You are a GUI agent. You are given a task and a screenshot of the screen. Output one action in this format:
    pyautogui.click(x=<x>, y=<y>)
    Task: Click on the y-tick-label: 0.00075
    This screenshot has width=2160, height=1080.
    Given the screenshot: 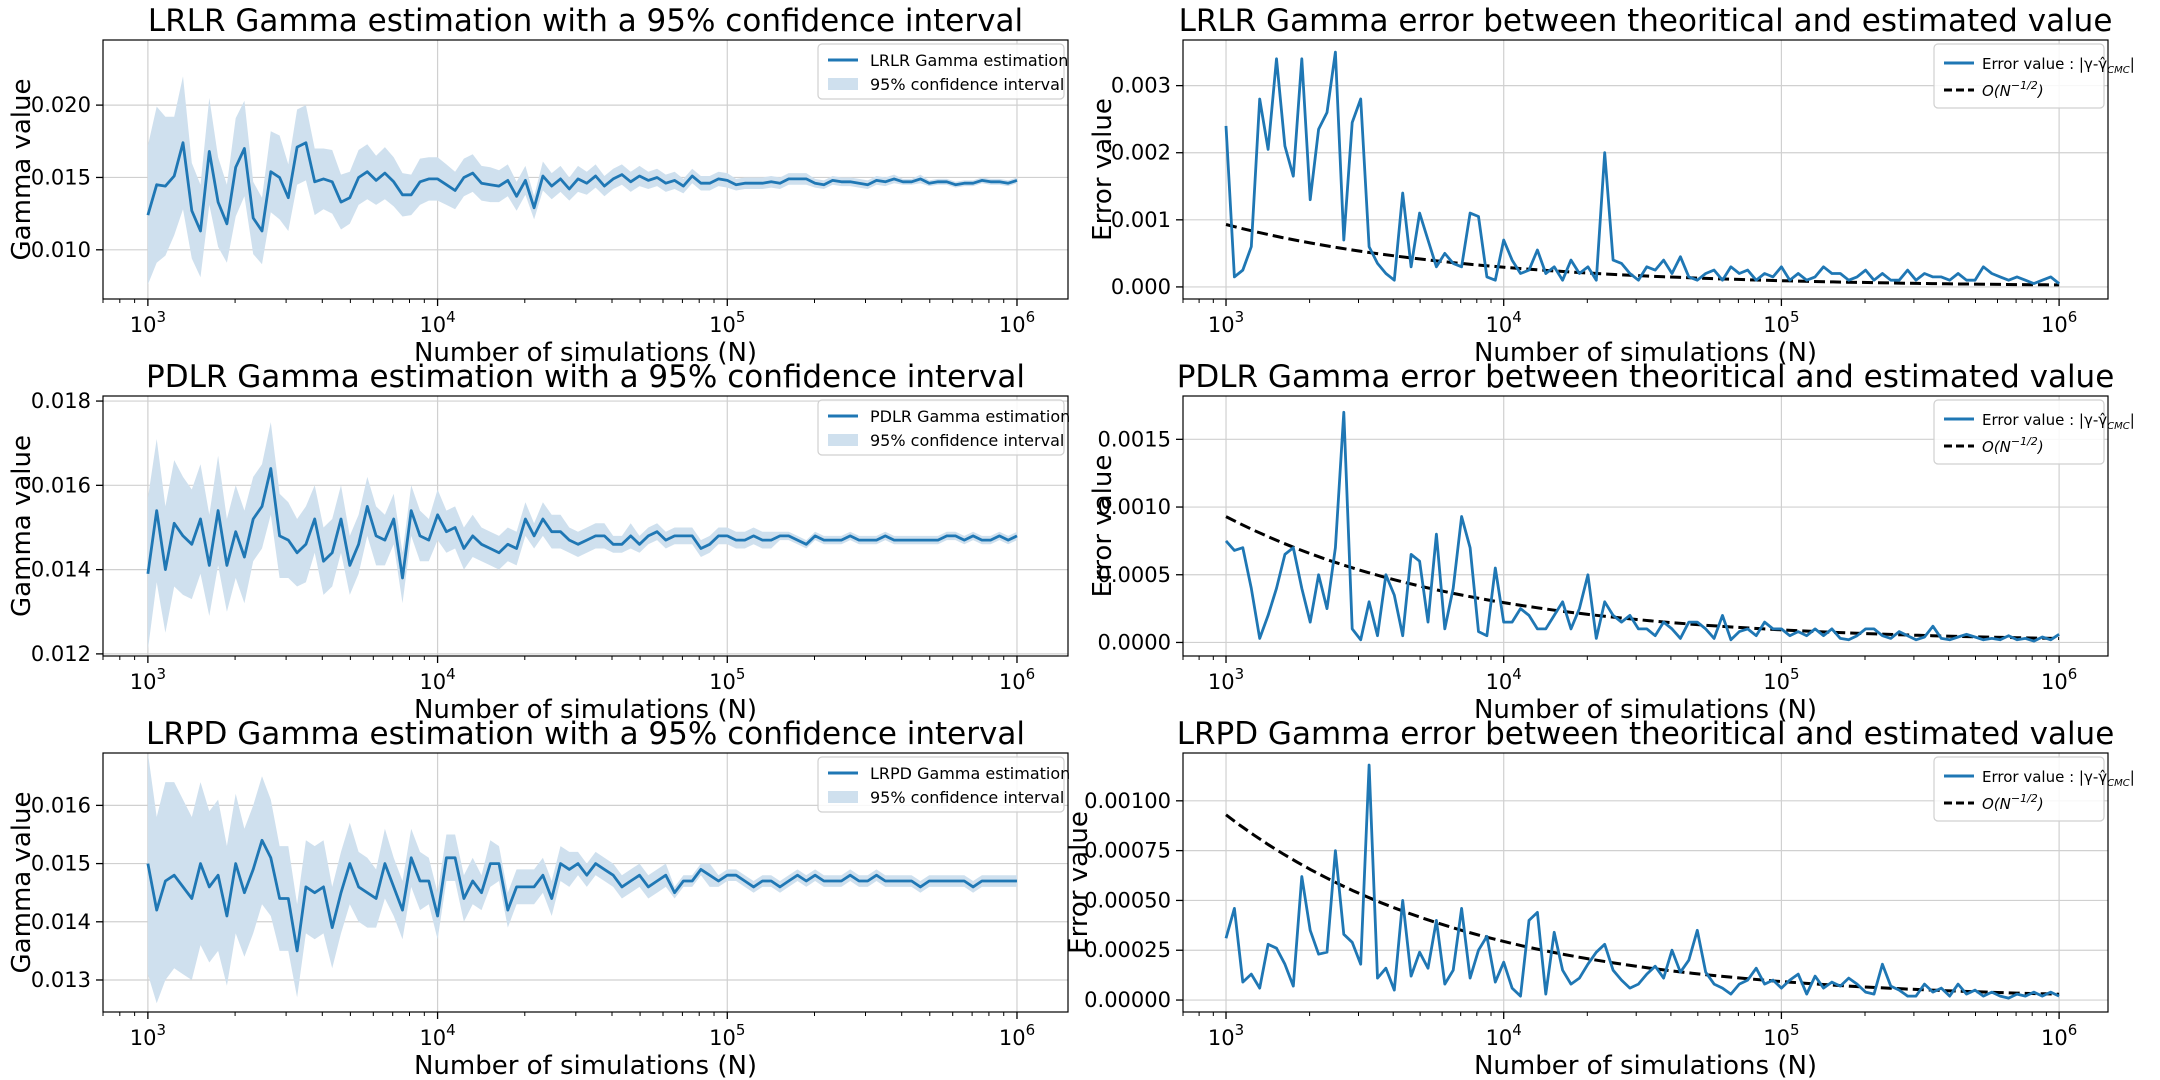 What is the action you would take?
    pyautogui.click(x=1127, y=851)
    